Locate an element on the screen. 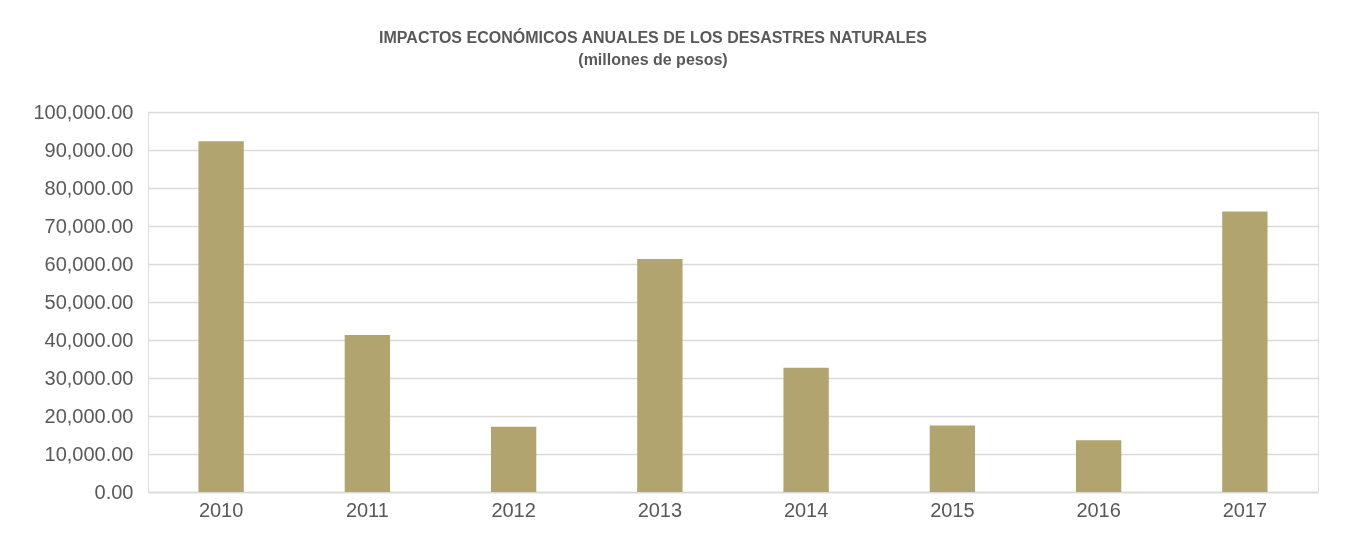 Image resolution: width=1353 pixels, height=548 pixels. y-tick-label: 70,000.00 is located at coordinates (89, 225).